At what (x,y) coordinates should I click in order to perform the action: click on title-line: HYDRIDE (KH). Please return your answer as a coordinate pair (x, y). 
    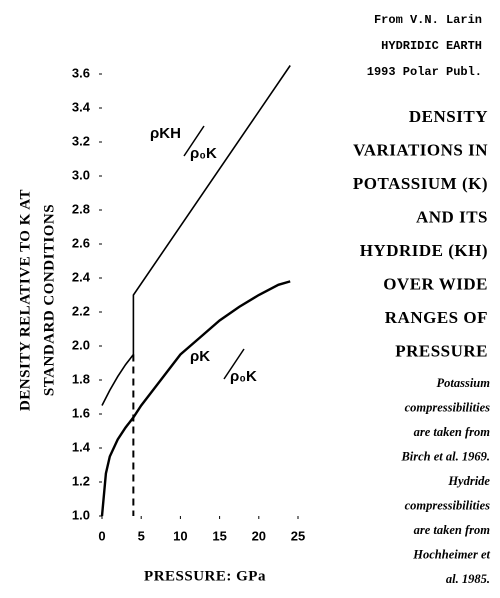
    Looking at the image, I should click on (424, 250).